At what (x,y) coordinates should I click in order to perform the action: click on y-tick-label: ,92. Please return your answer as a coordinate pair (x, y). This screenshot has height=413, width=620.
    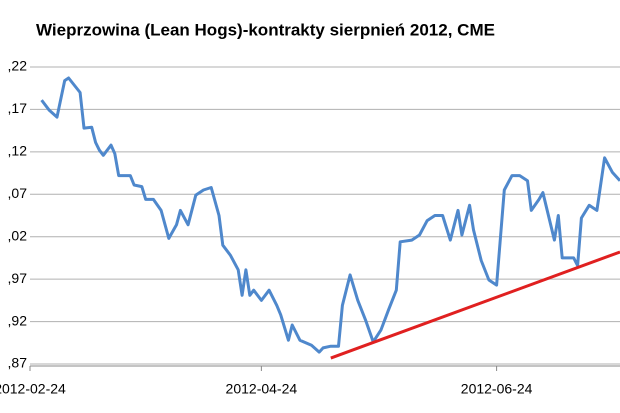
    Looking at the image, I should click on (18, 320).